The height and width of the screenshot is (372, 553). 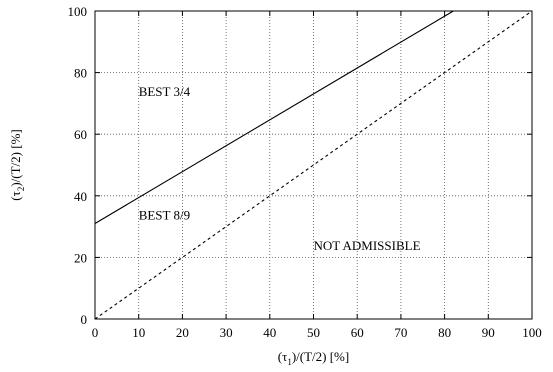 What do you see at coordinates (226, 332) in the screenshot?
I see `x-tick-label: 30` at bounding box center [226, 332].